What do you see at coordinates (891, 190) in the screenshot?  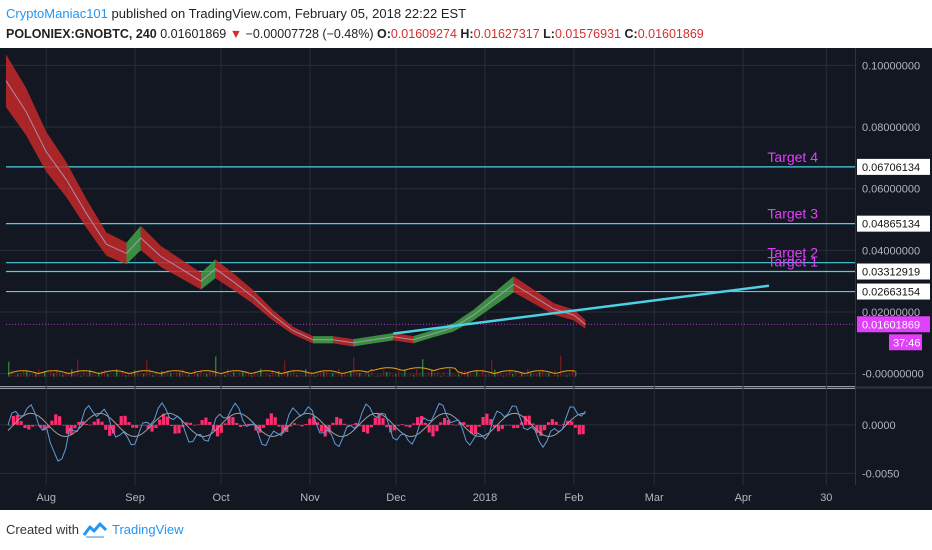 I see `price-axis-tick: 0.06000000` at bounding box center [891, 190].